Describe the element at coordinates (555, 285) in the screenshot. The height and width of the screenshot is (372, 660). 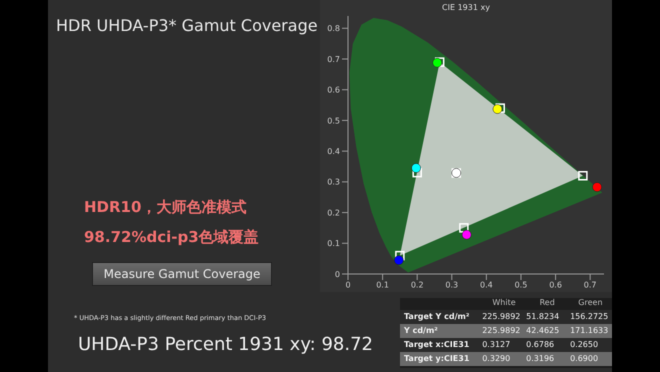
I see `x-tick-label: 0.6` at that location.